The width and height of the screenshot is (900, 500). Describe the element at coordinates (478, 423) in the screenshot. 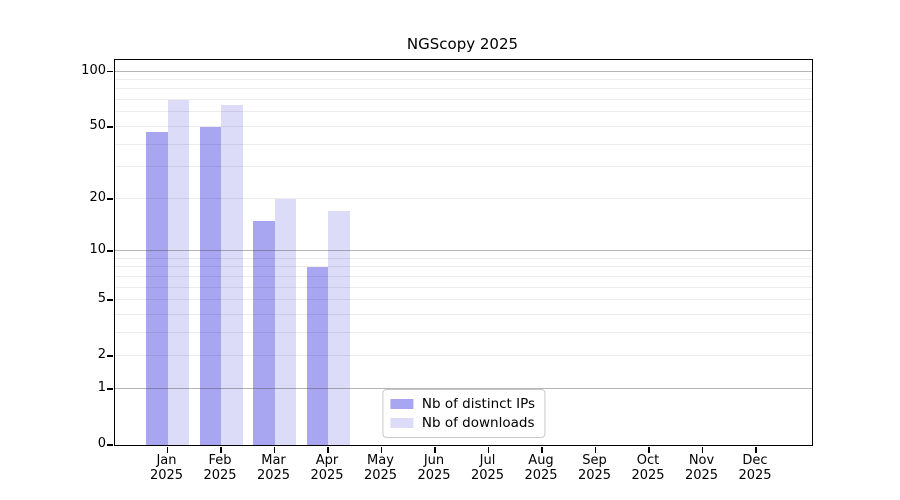

I see `legend-label-downloads: Nb of downloads` at that location.